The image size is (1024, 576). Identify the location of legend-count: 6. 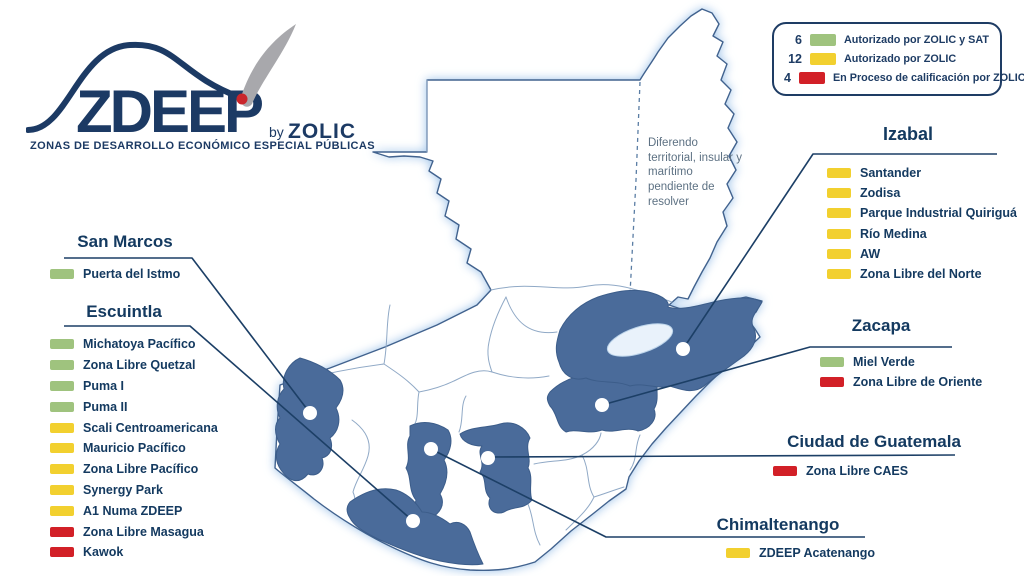
(798, 40).